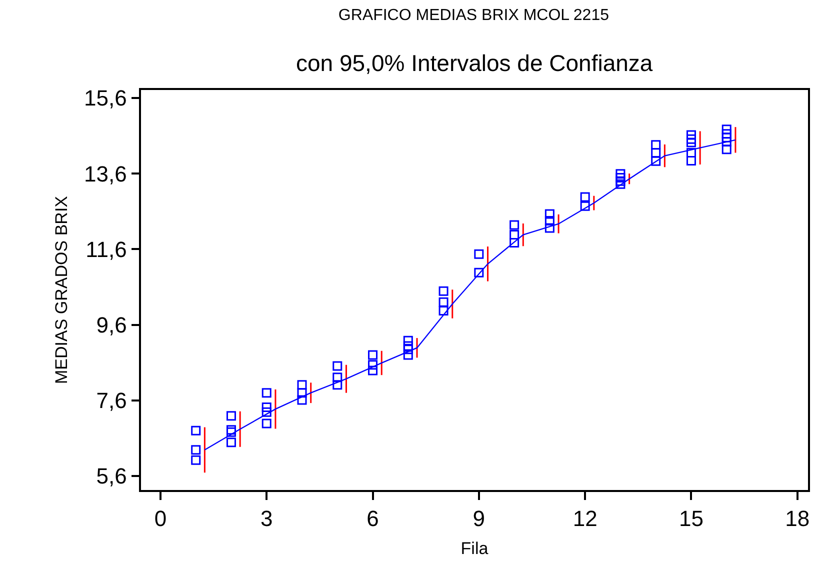 This screenshot has height=574, width=821. What do you see at coordinates (106, 249) in the screenshot?
I see `y-tick-label: 11,6` at bounding box center [106, 249].